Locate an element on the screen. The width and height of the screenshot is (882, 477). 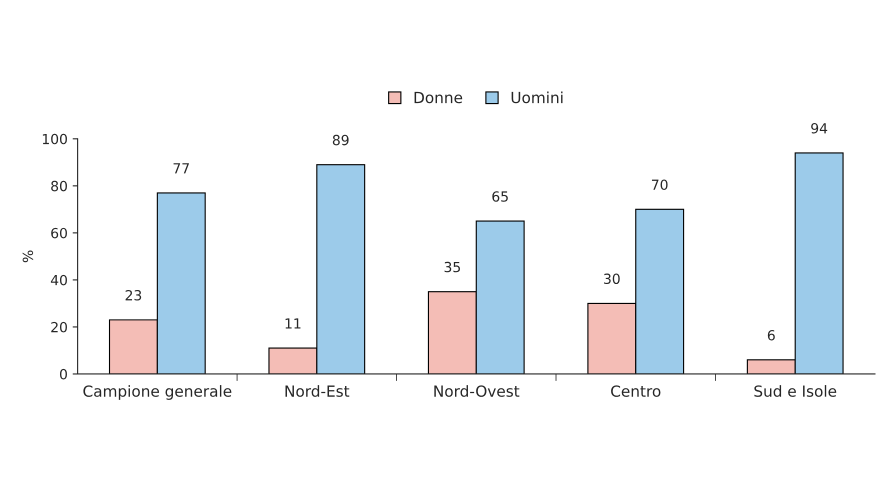
data-label: 89 is located at coordinates (340, 140).